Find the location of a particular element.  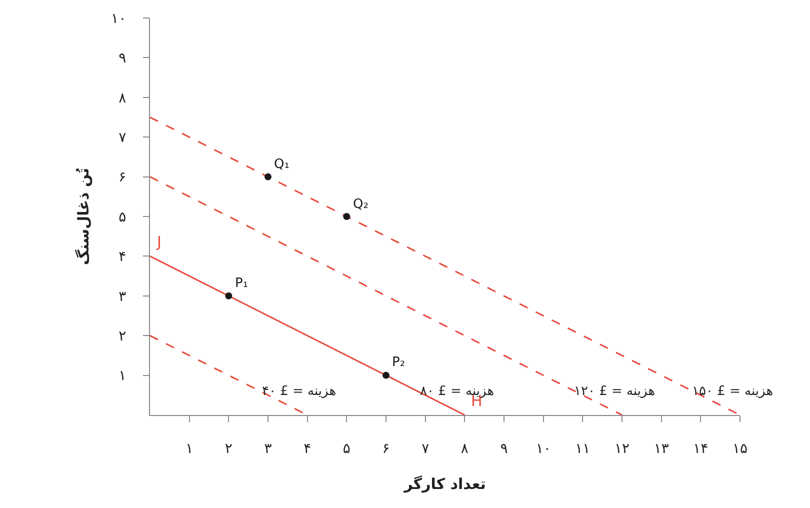

x-tick-label: ۴ is located at coordinates (308, 448).